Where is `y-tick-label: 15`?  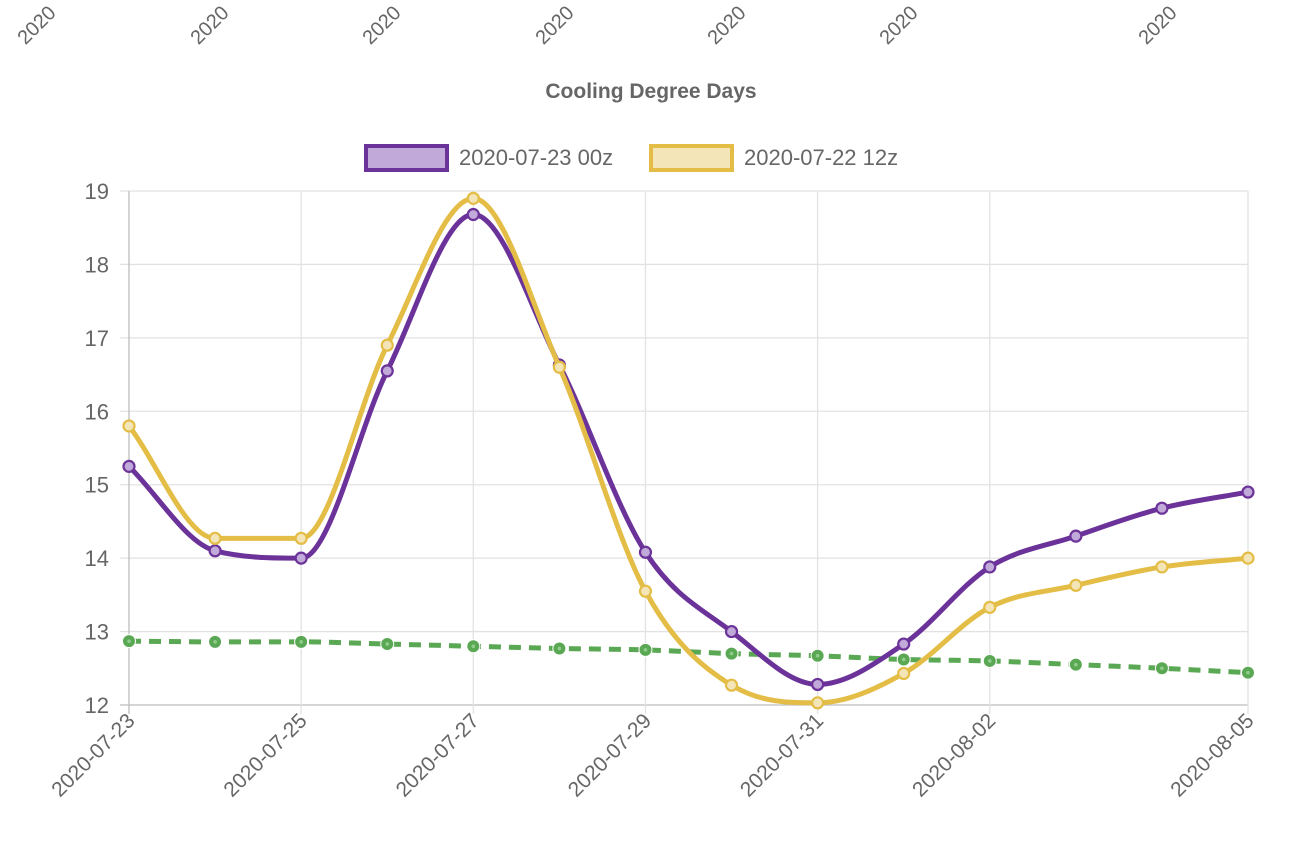 y-tick-label: 15 is located at coordinates (97, 485).